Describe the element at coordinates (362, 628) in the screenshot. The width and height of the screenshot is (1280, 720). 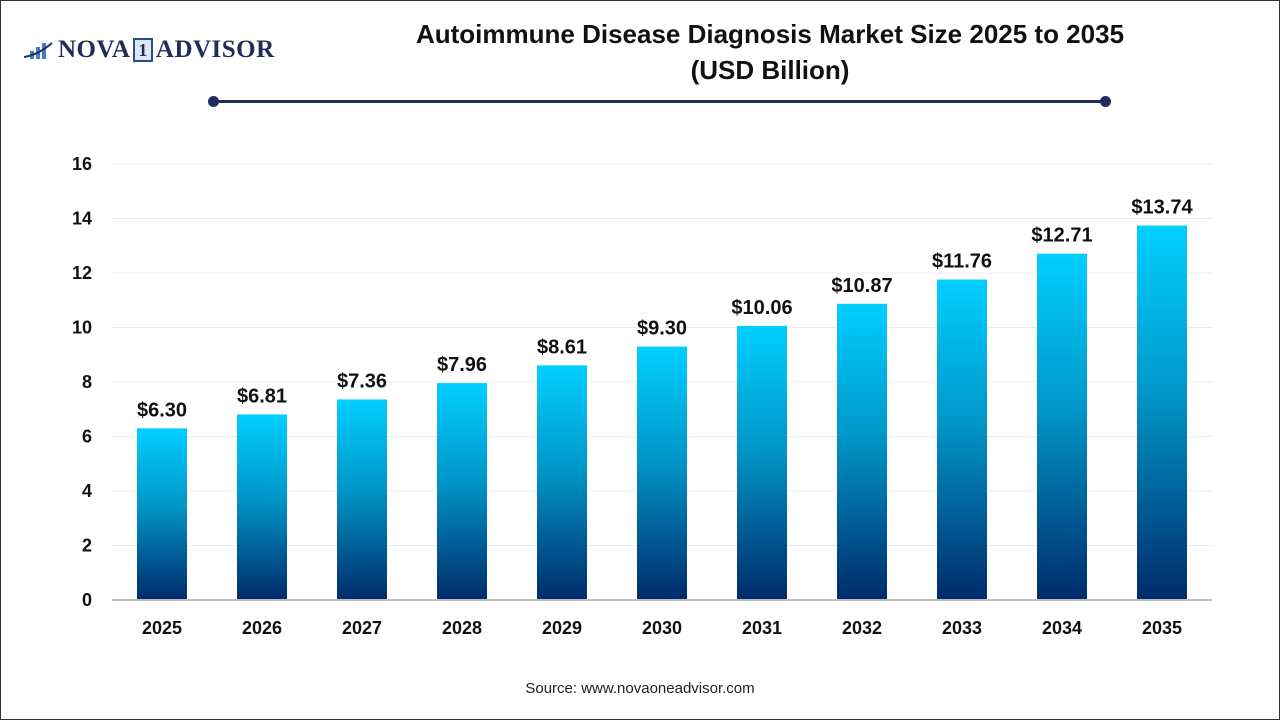
I see `x-tick-label: 2027` at that location.